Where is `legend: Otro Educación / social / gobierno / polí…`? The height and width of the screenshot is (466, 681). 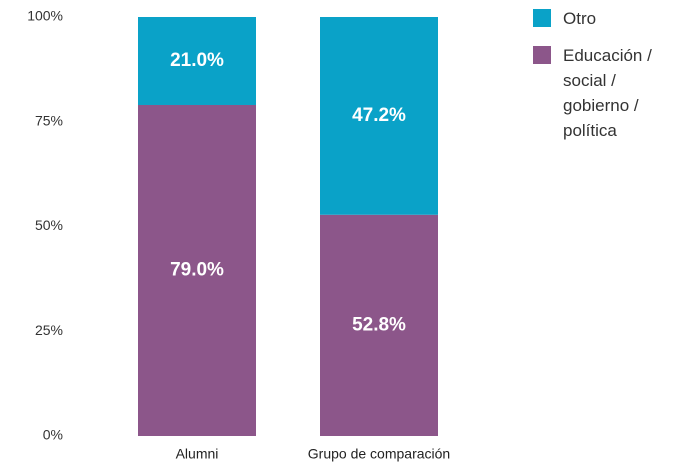 legend: Otro Educación / social / gobierno / polí… is located at coordinates (605, 80).